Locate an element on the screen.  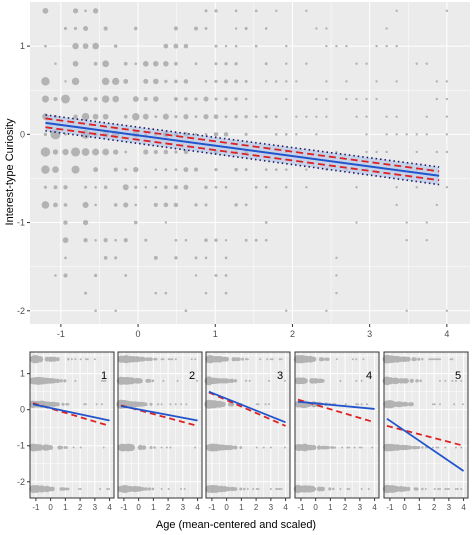
facet-x-tick-label: -1 is located at coordinates (301, 507).